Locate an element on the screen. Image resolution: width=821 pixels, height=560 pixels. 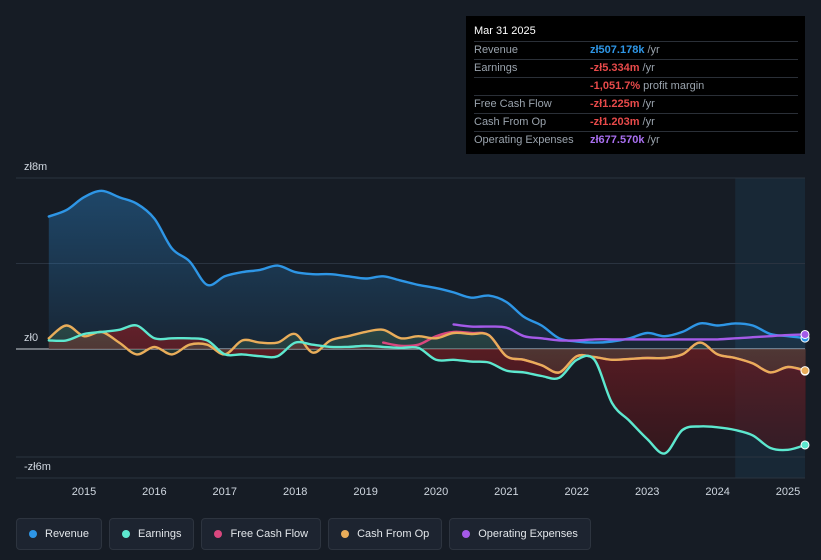
legend-label: Earnings is located at coordinates (160, 534).